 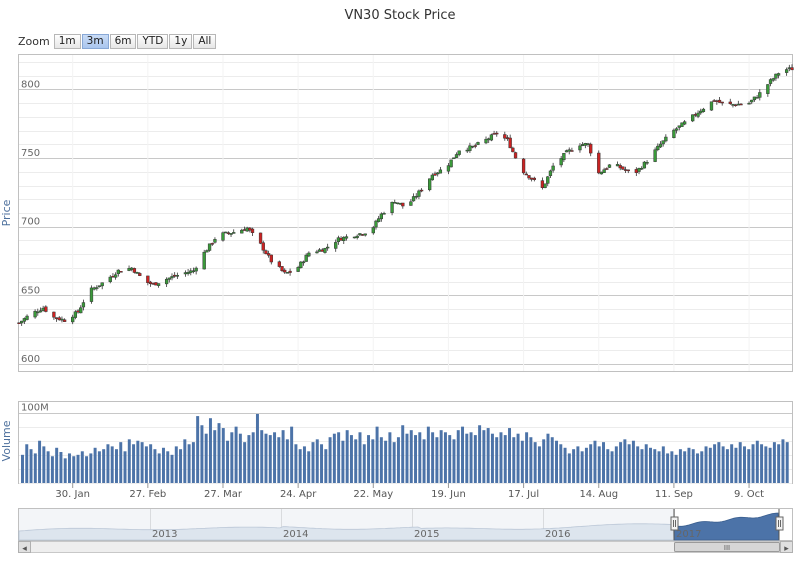 What do you see at coordinates (72, 494) in the screenshot?
I see `x-tick-label: 30. Jan` at bounding box center [72, 494].